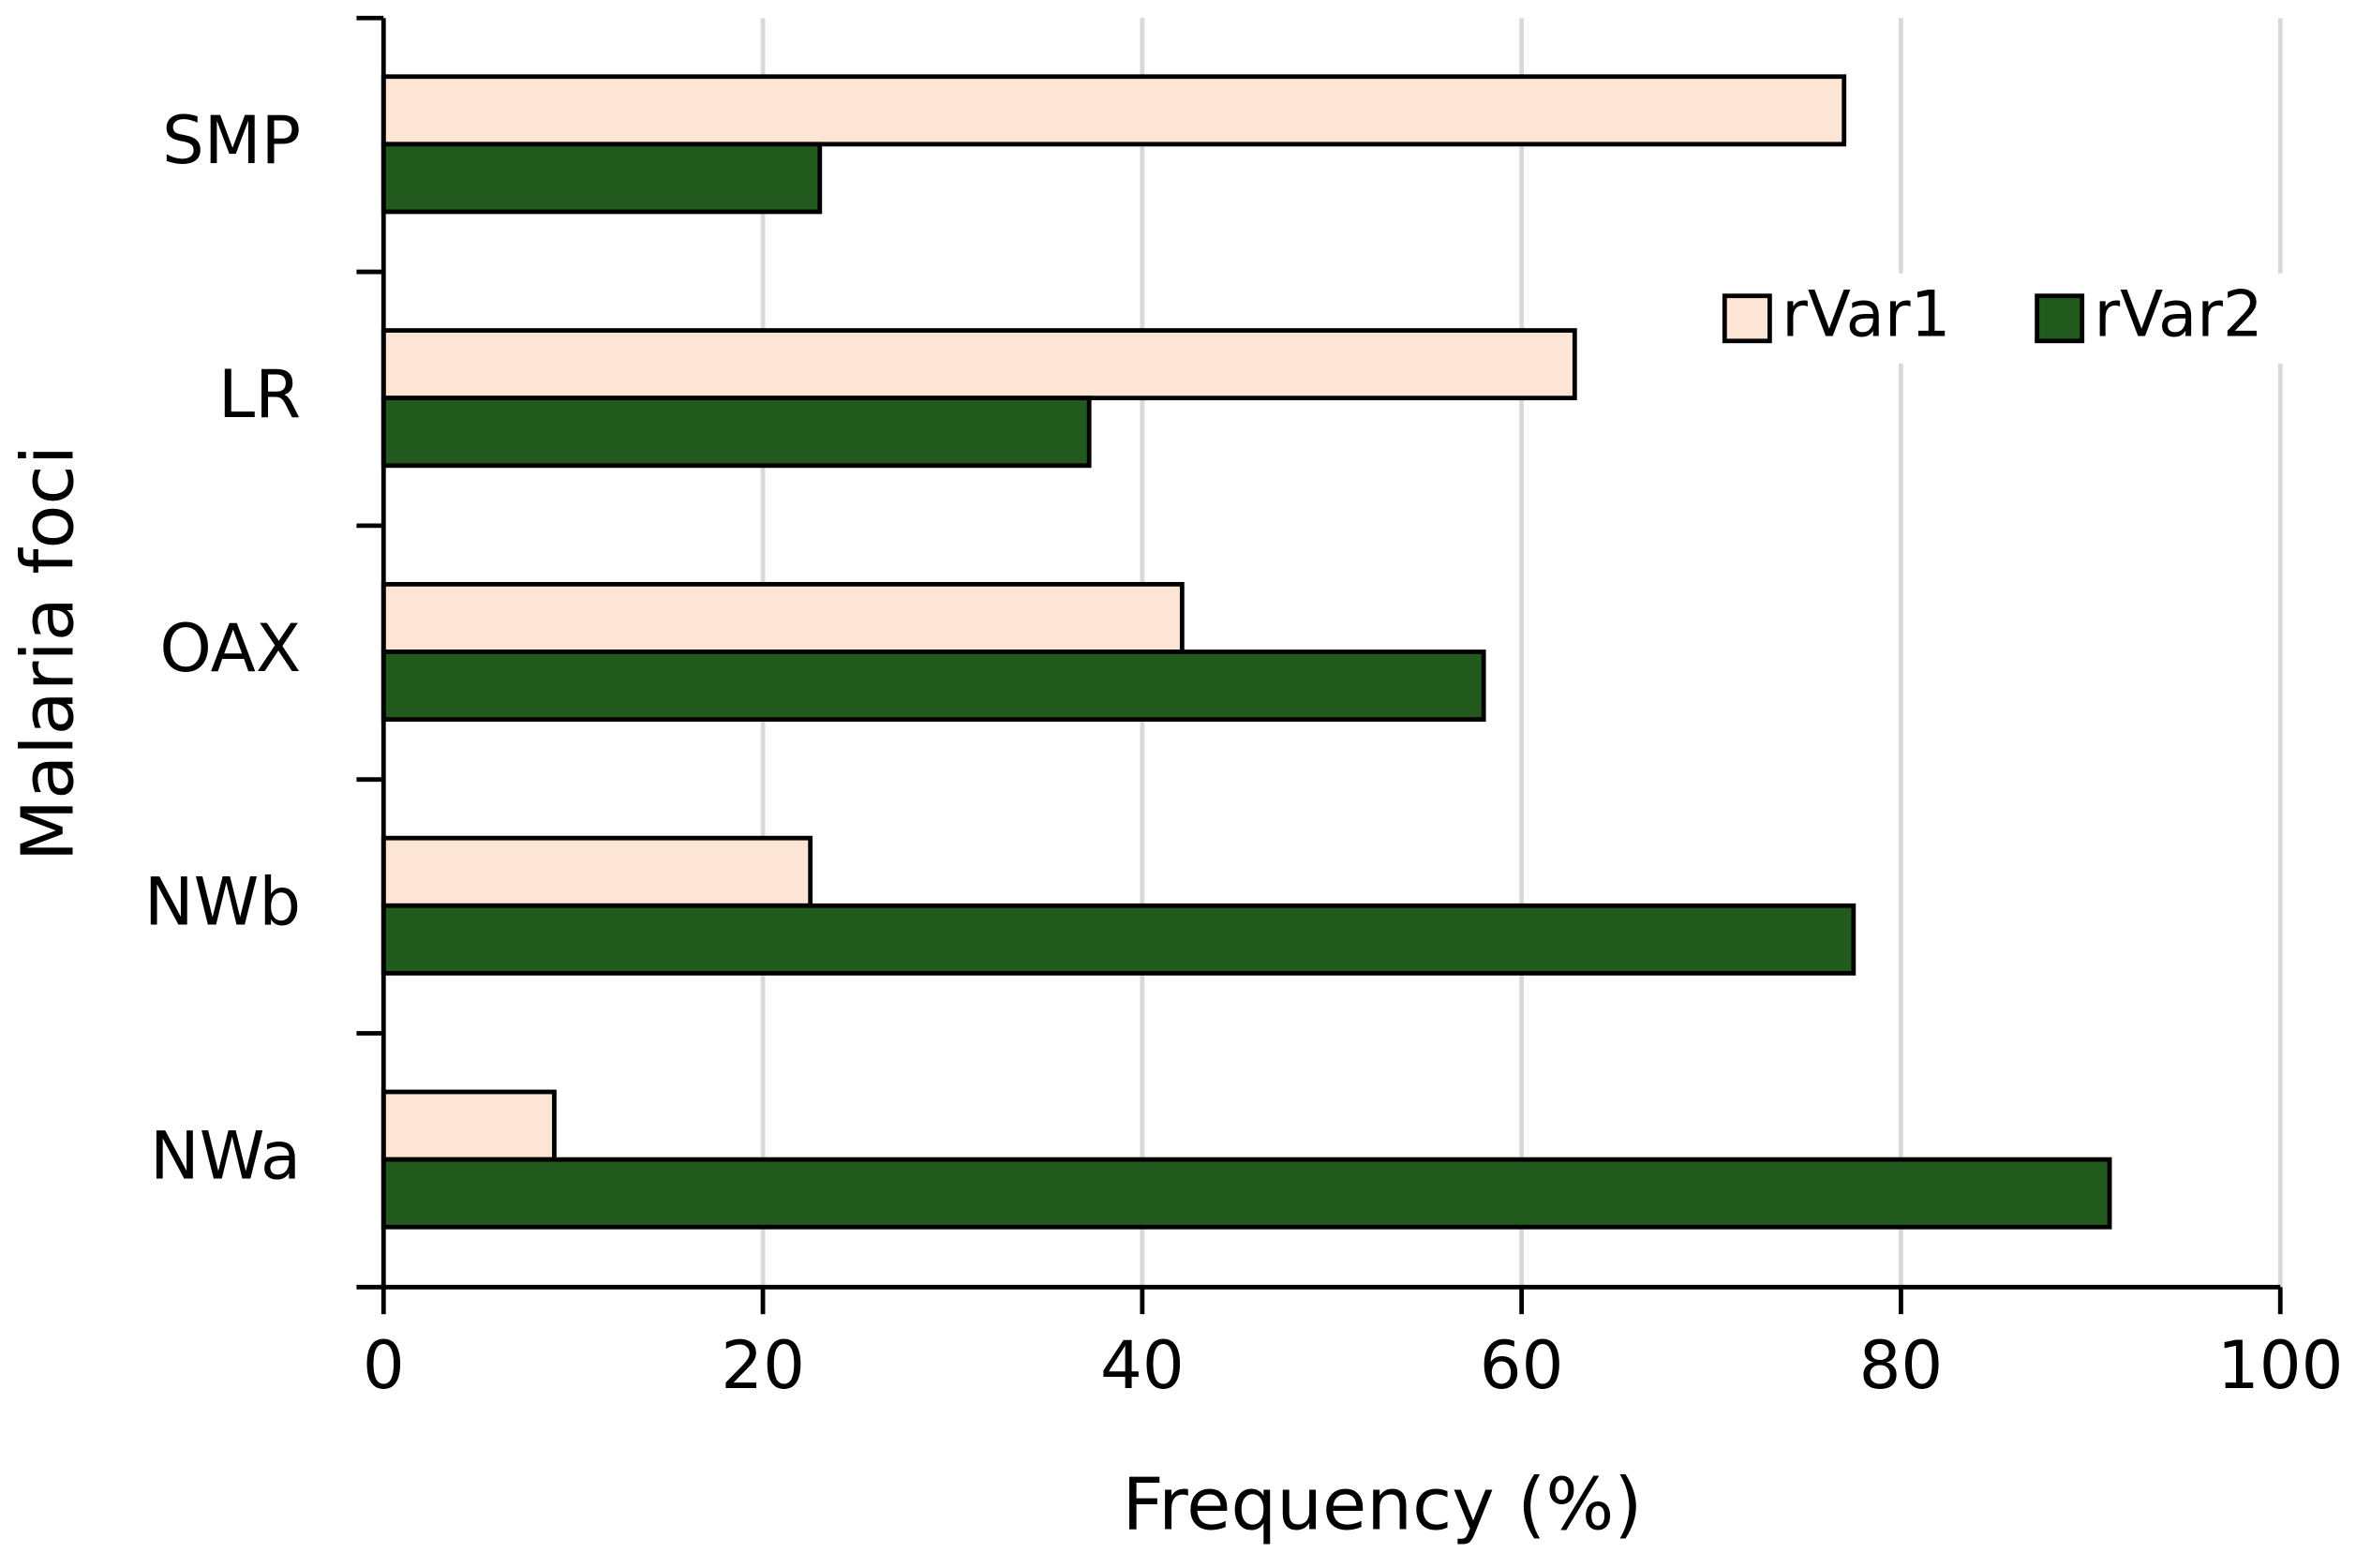 This screenshot has width=2356, height=1568. Describe the element at coordinates (222, 902) in the screenshot. I see `y-tick-label: NWb` at that location.